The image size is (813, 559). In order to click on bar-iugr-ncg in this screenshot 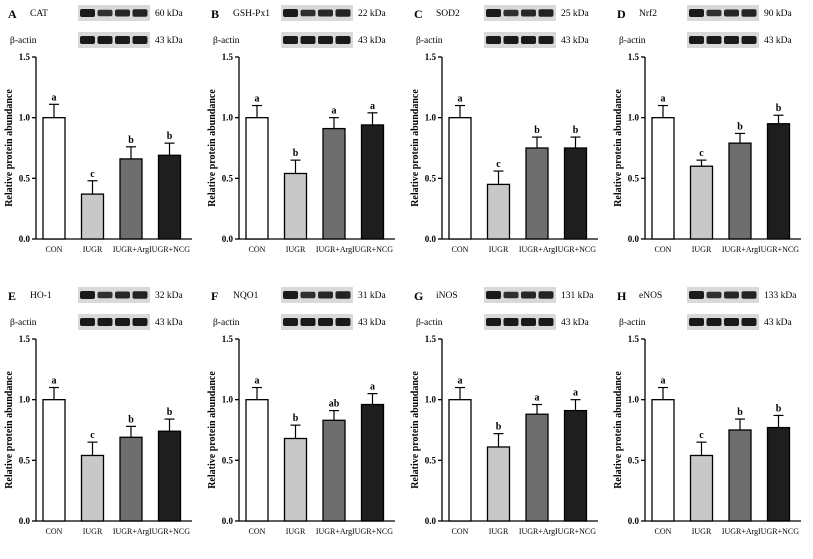, I will do `click(372, 462)`.